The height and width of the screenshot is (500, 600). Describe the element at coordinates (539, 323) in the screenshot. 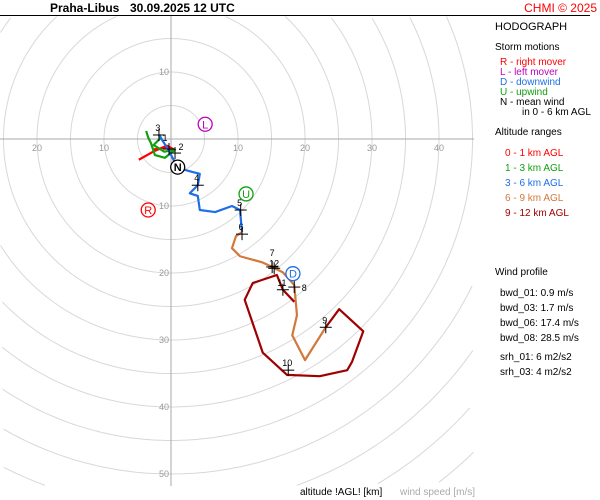

I see `wind-profile-item: bwd_06: 17.4 m/s` at that location.